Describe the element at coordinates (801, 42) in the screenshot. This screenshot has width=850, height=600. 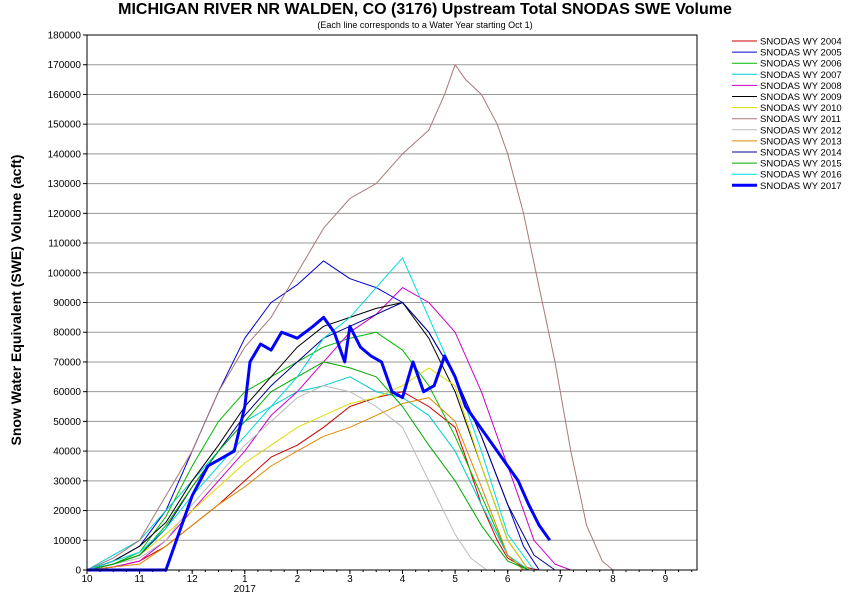
I see `legend-label: SNODAS WY 2004` at that location.